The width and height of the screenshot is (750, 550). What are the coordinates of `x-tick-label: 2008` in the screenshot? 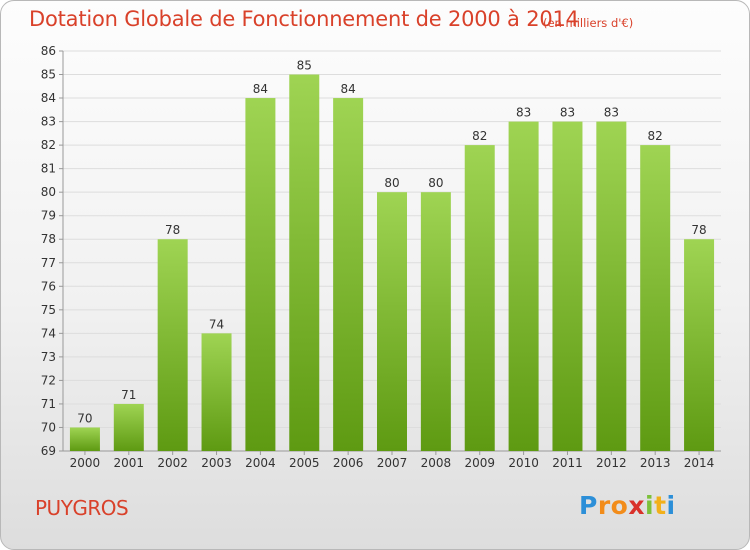 It's located at (436, 463).